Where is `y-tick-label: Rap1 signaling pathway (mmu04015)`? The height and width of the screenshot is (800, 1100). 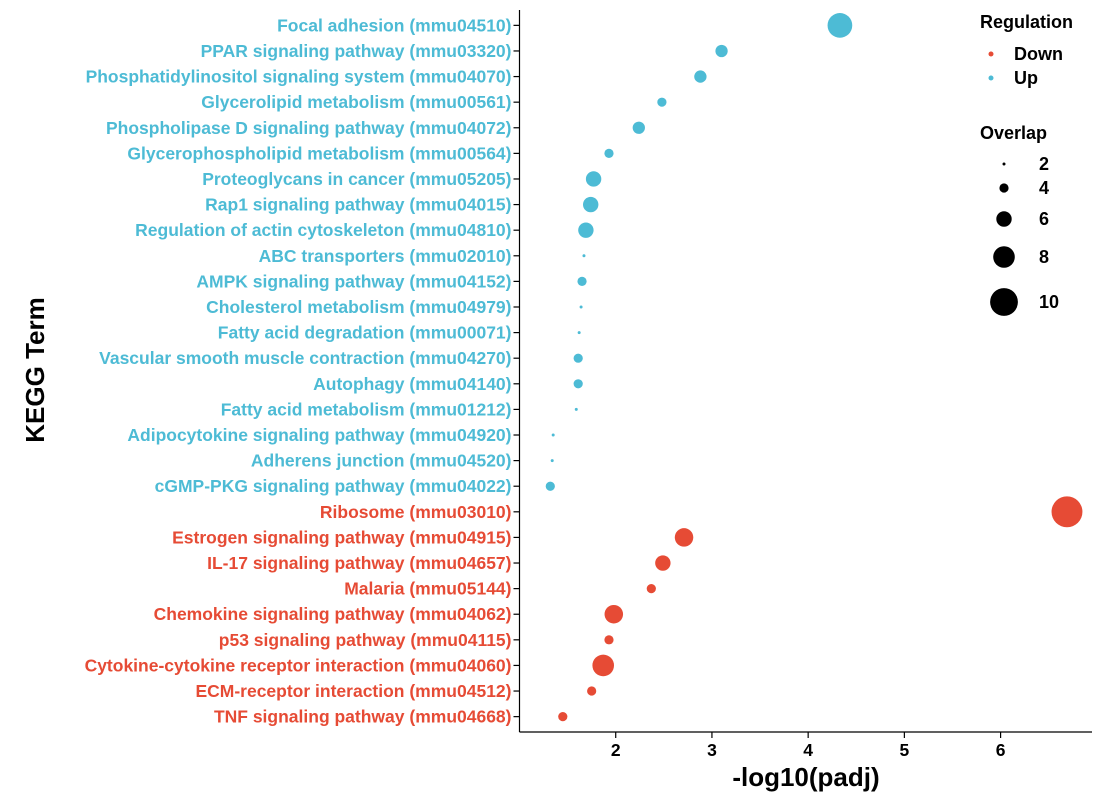
y-tick-label: Rap1 signaling pathway (mmu04015) is located at coordinates (358, 205).